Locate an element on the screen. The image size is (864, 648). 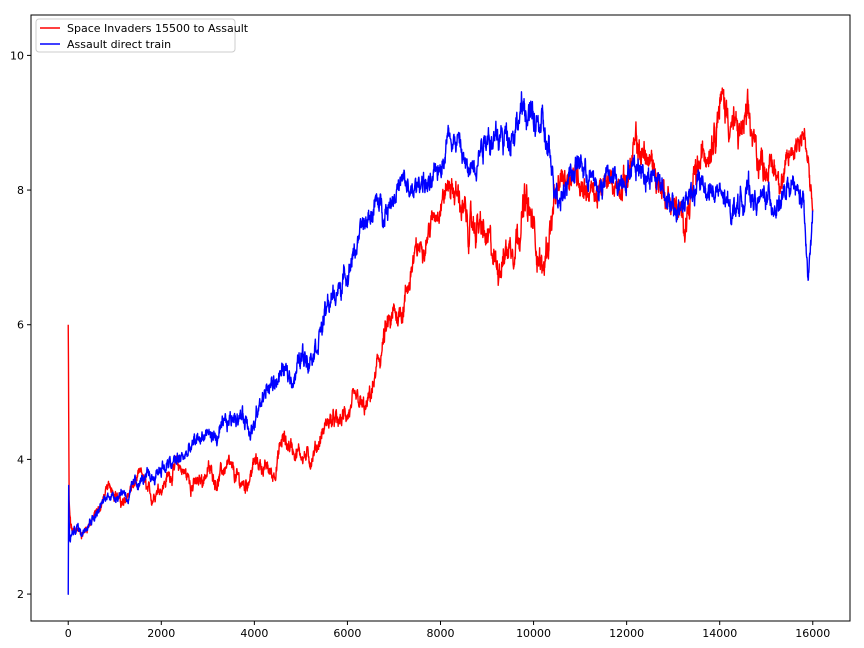
y-tick-label: 8 is located at coordinates (20, 190).